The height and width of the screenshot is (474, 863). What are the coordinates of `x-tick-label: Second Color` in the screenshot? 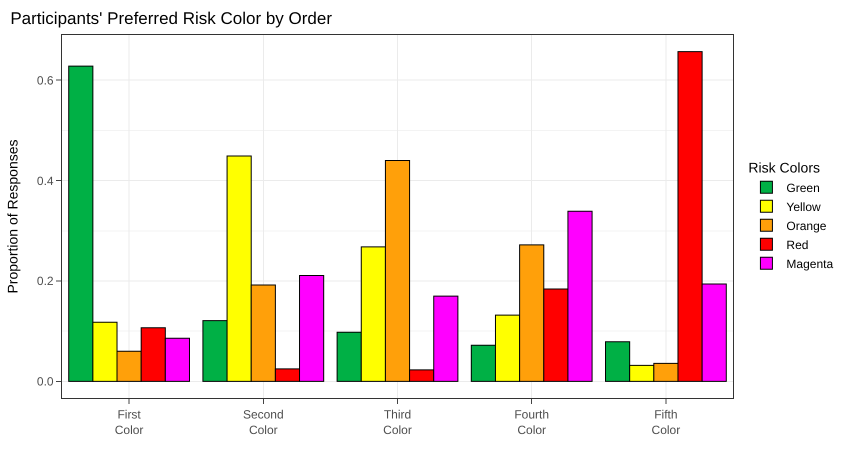 It's located at (263, 422).